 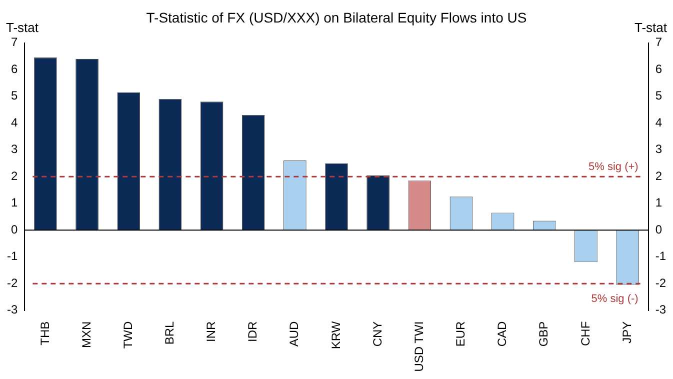 I want to click on ref-line-label: 5% sig (-), so click(x=614, y=299).